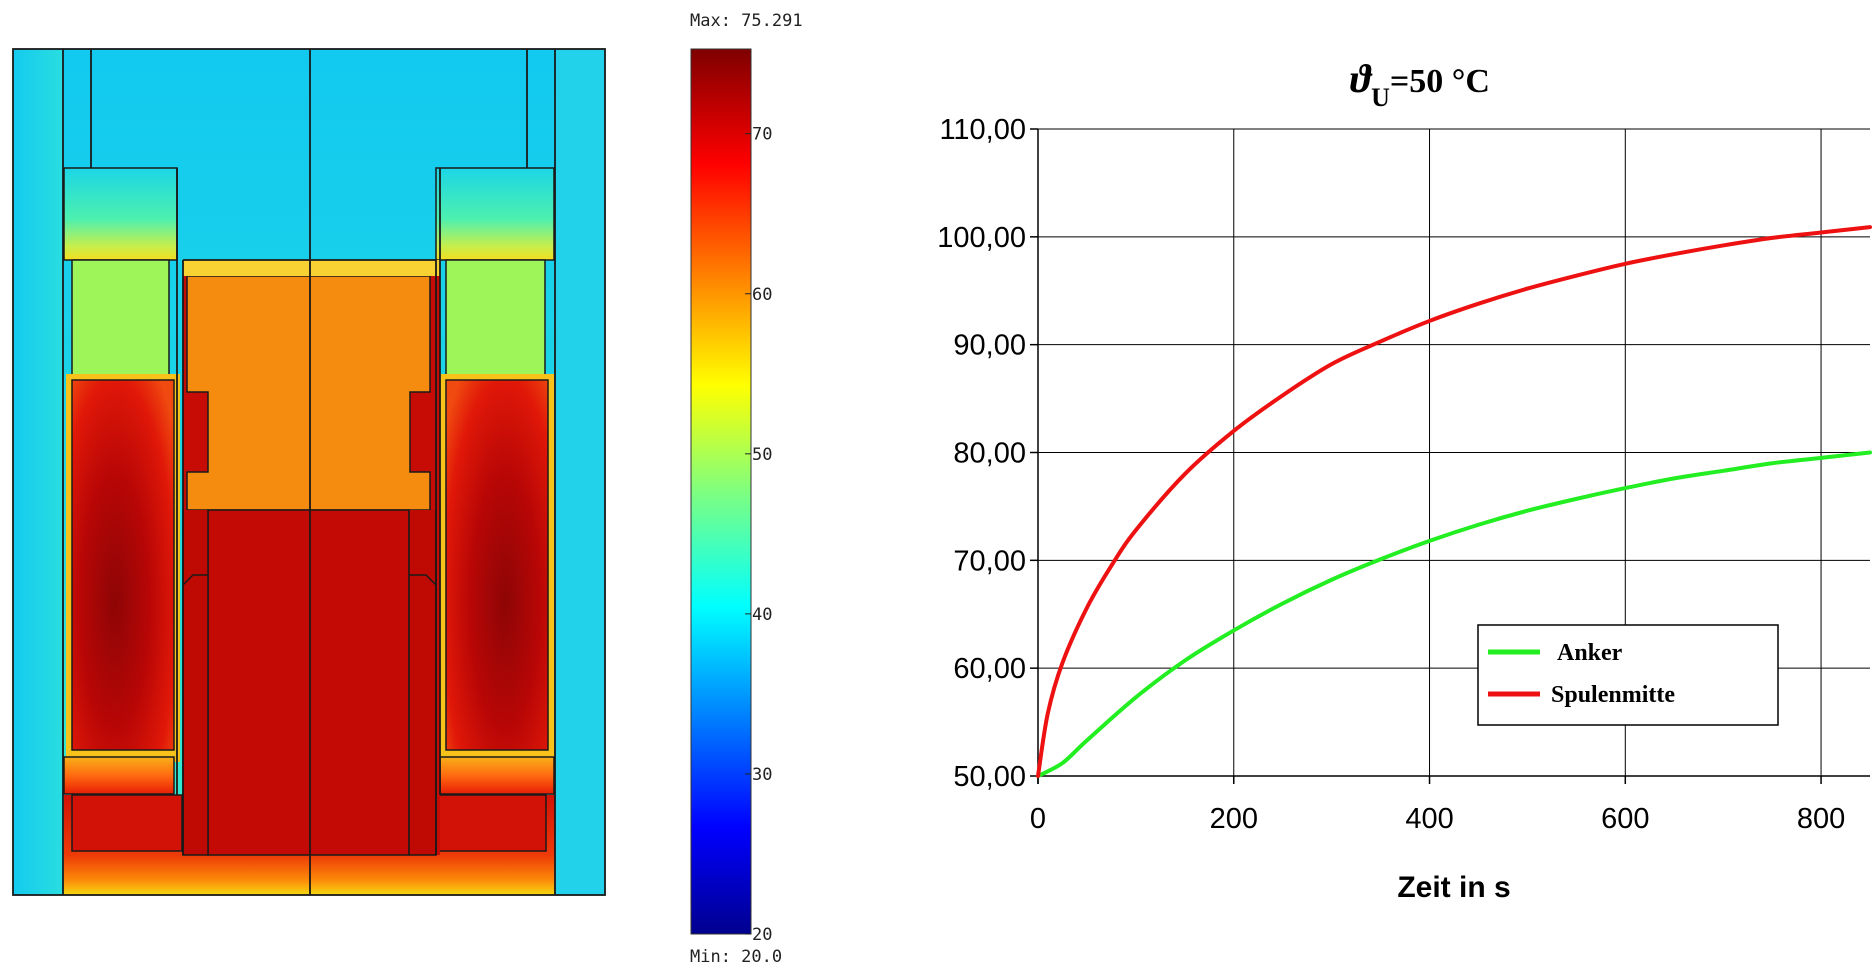  I want to click on x-tick-label: 0, so click(1038, 819).